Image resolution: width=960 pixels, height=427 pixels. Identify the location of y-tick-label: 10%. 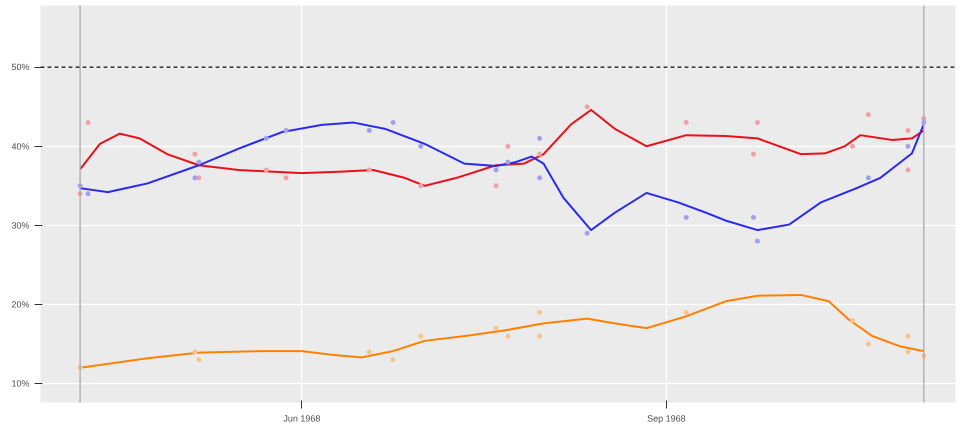
(20, 383).